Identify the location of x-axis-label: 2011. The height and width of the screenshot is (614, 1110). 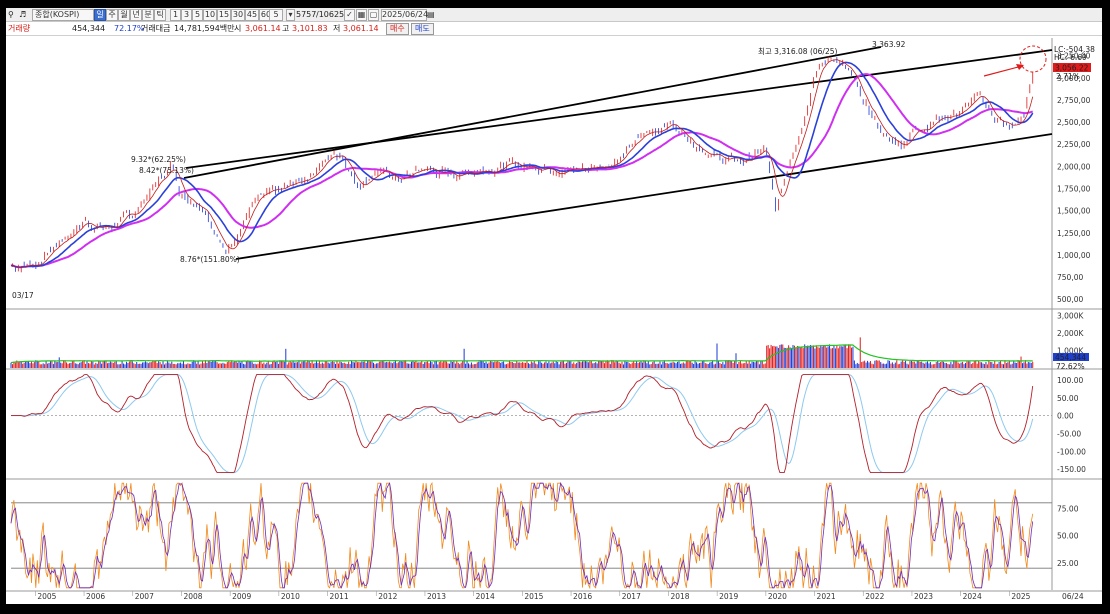
(339, 596).